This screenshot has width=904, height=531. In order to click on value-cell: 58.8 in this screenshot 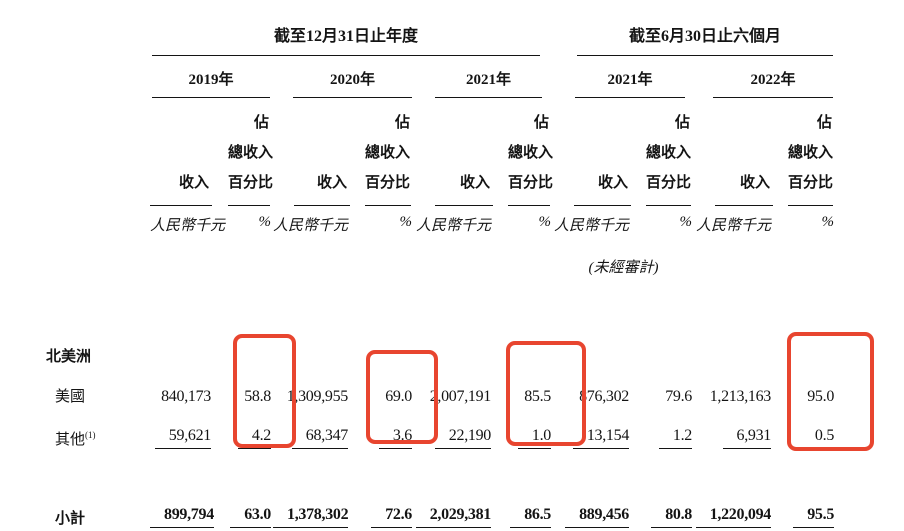, I will do `click(257, 396)`.